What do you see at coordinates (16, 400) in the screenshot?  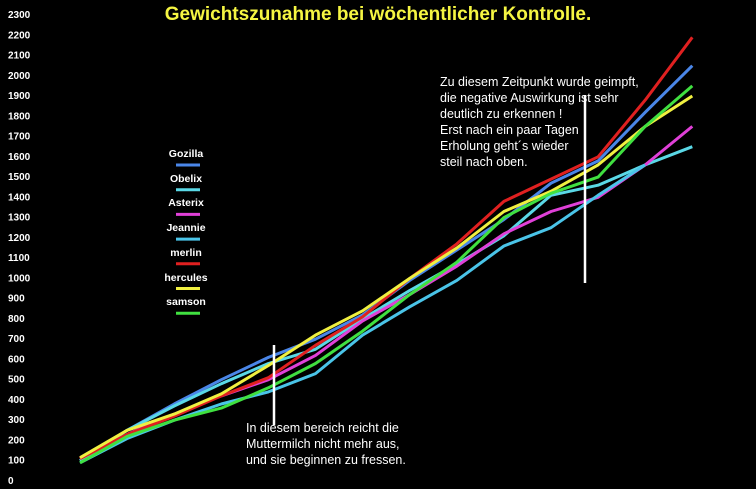 I see `y-tick-label: 400` at bounding box center [16, 400].